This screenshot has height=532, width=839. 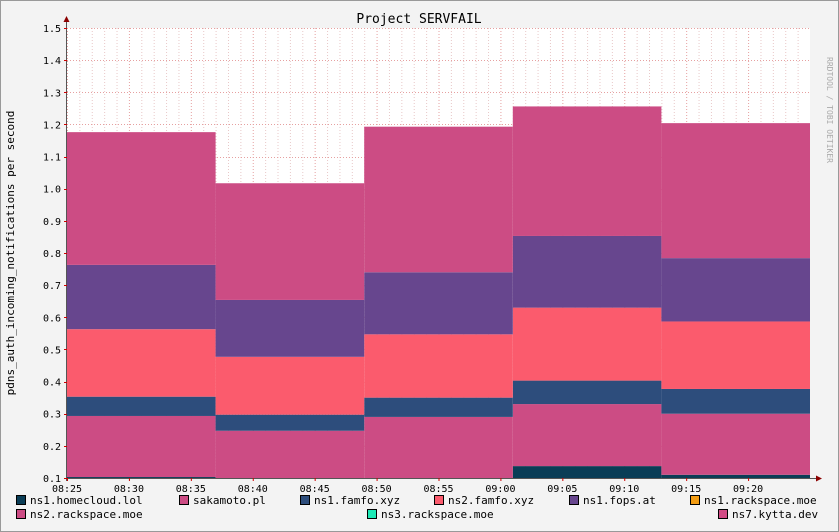 I want to click on legend-label: sakamoto.pl, so click(x=229, y=500).